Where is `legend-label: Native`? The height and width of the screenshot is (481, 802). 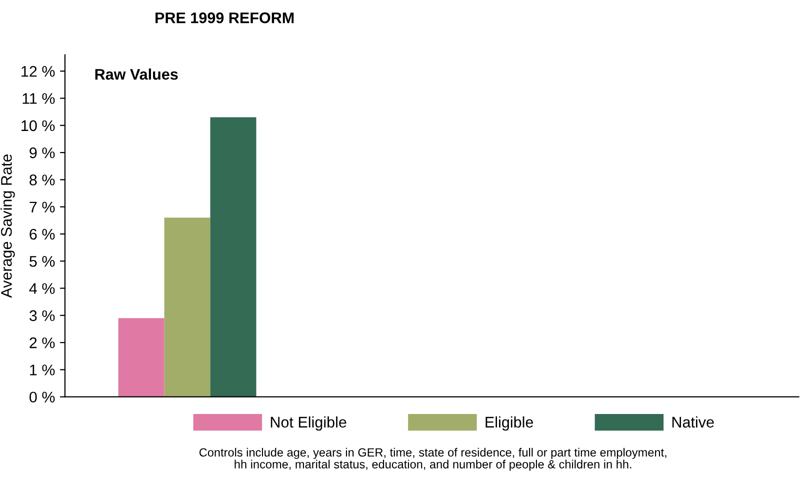
legend-label: Native is located at coordinates (693, 422).